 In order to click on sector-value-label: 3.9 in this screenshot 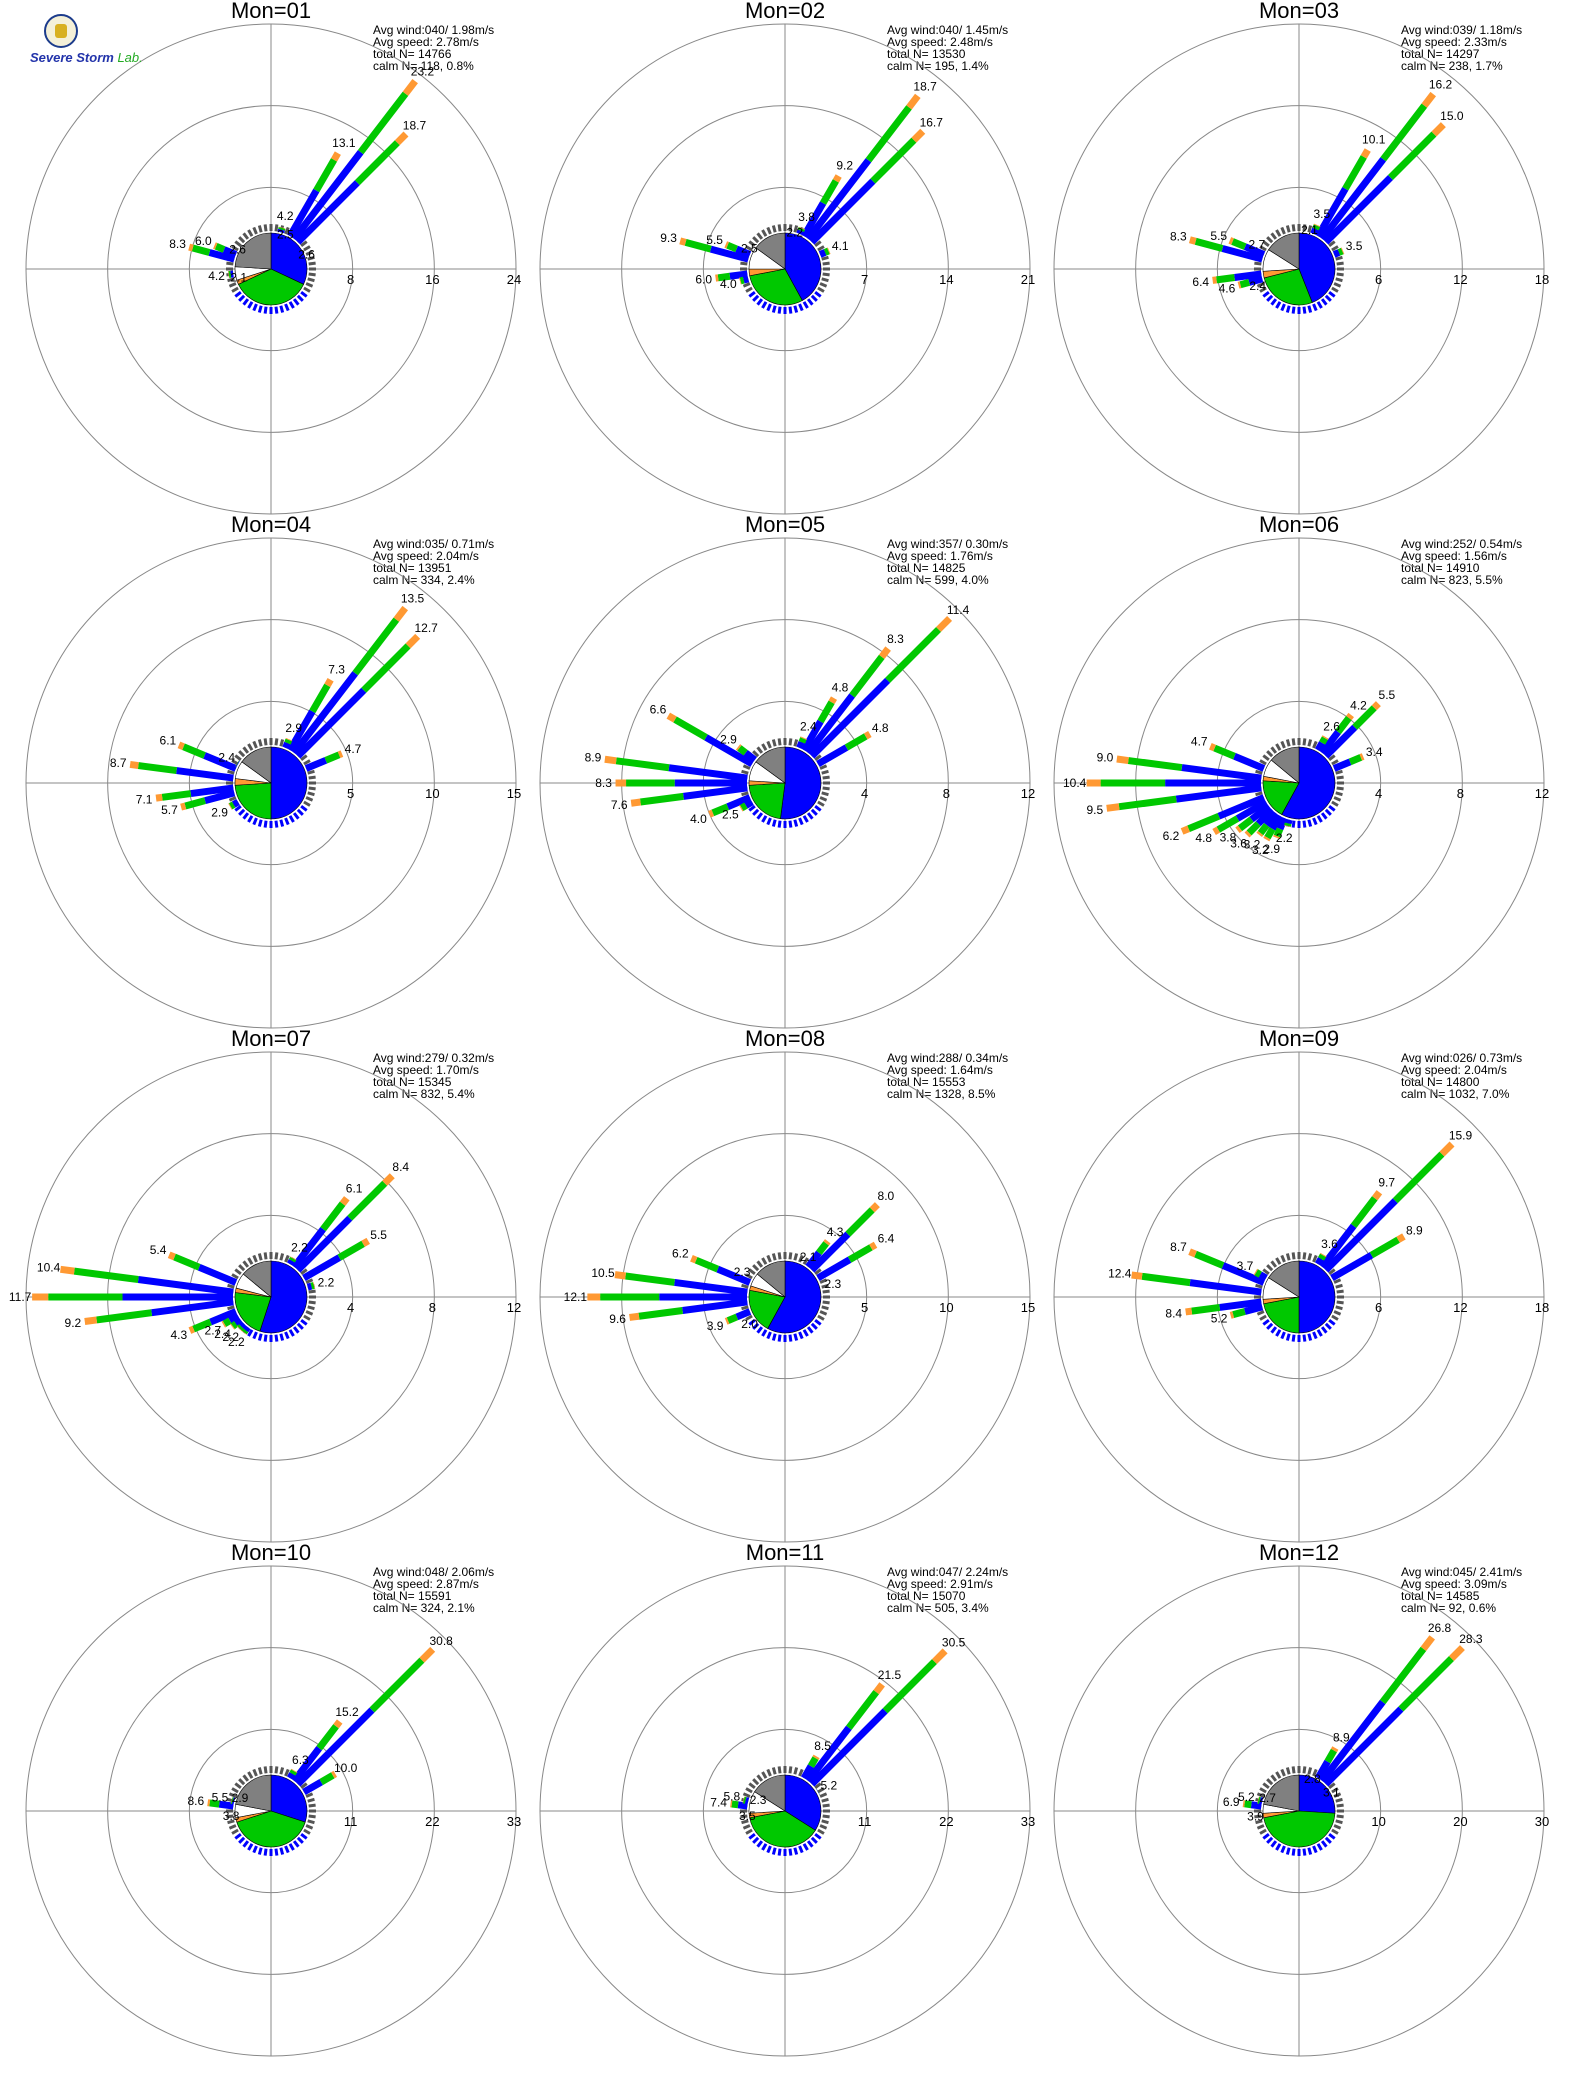, I will do `click(715, 1326)`.